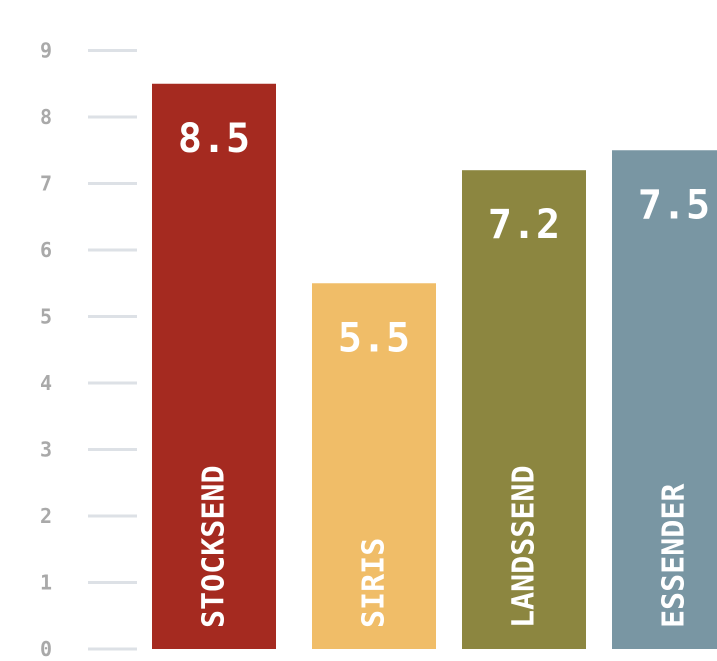 This screenshot has height=661, width=717. I want to click on y-tick-label: 7, so click(46, 184).